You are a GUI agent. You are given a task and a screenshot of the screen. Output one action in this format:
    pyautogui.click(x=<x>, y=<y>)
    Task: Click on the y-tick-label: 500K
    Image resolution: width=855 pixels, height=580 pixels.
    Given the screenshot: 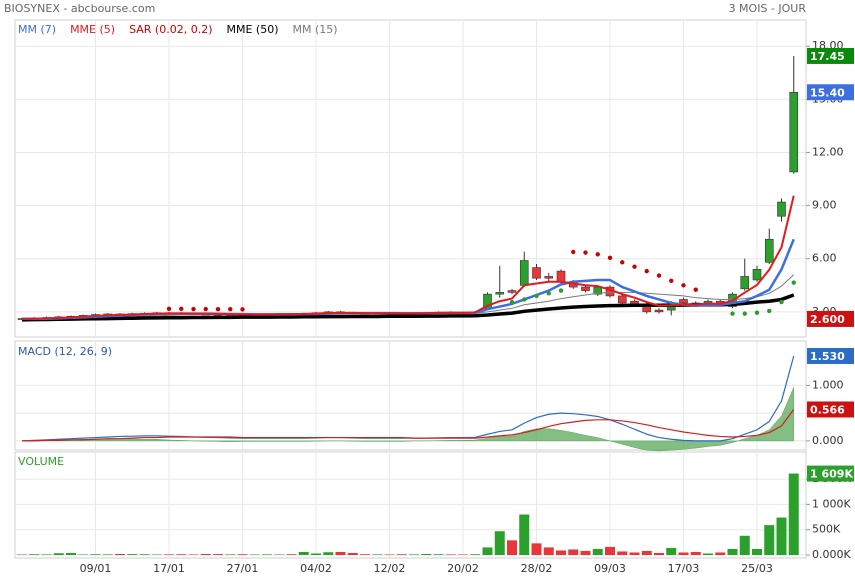 What is the action you would take?
    pyautogui.click(x=826, y=529)
    